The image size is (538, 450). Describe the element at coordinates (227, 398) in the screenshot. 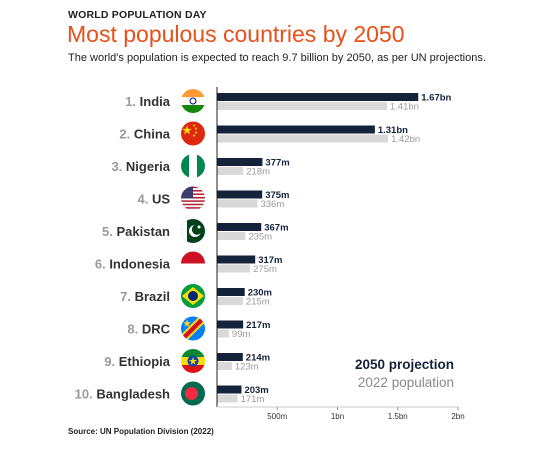

I see `bar-2022-bangladesh` at that location.